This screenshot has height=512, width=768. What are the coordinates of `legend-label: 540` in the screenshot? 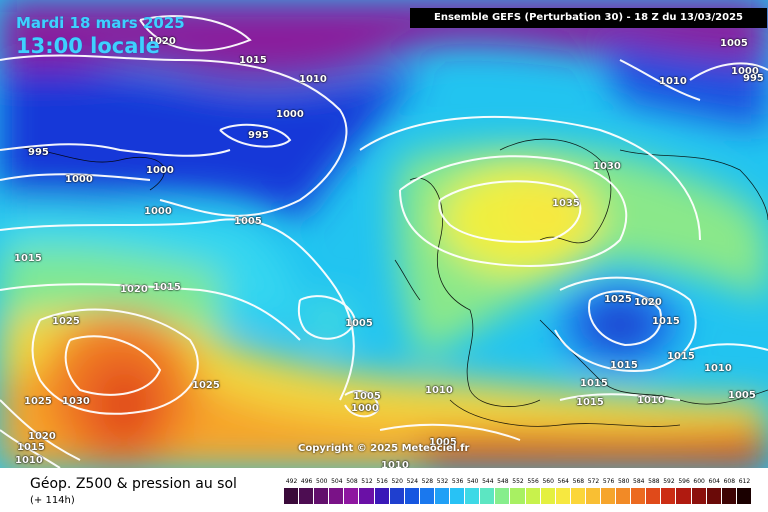 It's located at (472, 481).